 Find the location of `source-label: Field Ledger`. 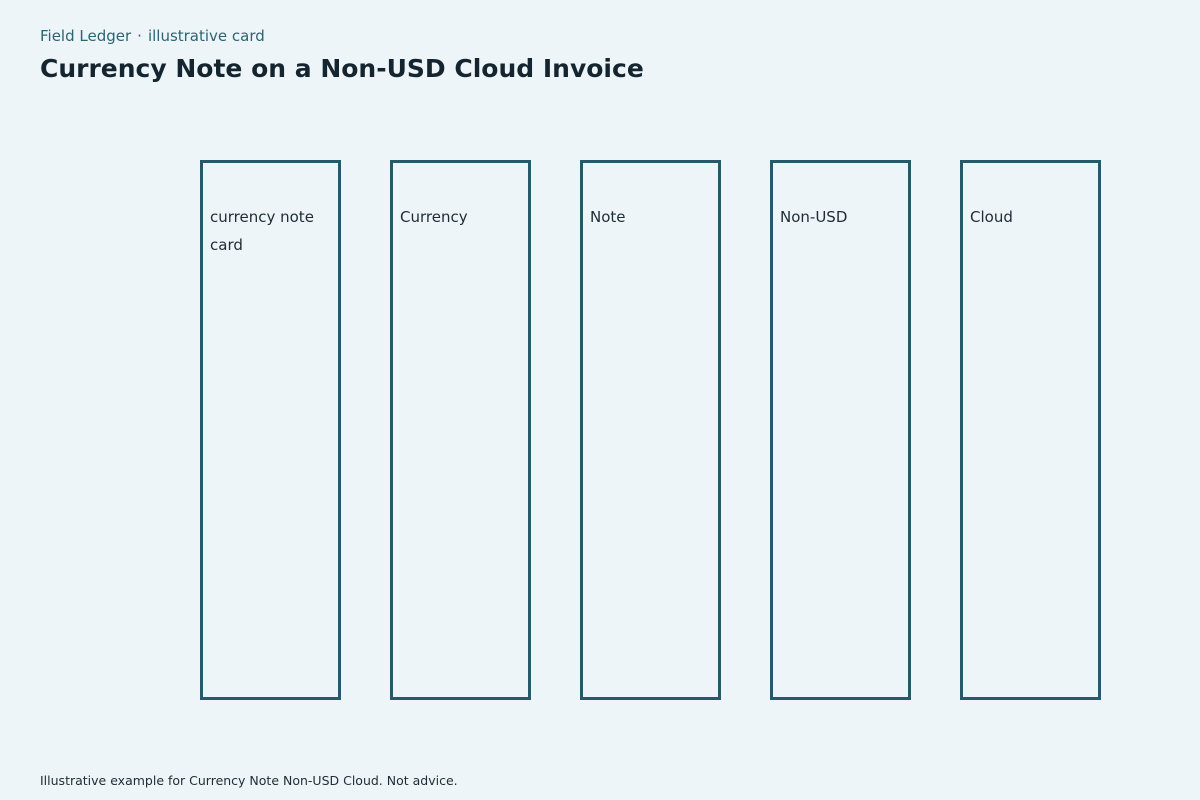

source-label: Field Ledger is located at coordinates (86, 36).